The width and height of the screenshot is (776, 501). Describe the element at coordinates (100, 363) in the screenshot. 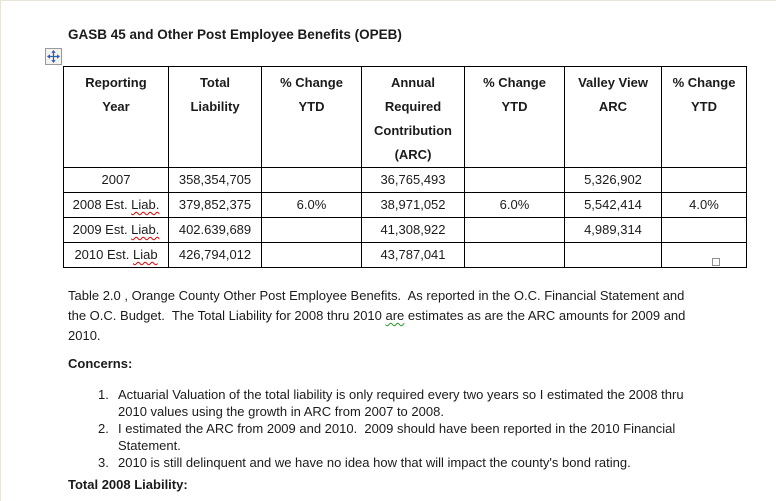

I see `concerns-heading: Concerns:` at that location.